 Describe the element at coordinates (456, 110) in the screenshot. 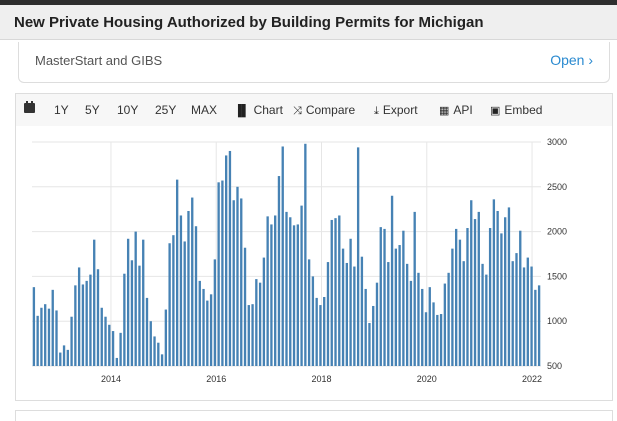

I see `api-button: ▦ API` at that location.